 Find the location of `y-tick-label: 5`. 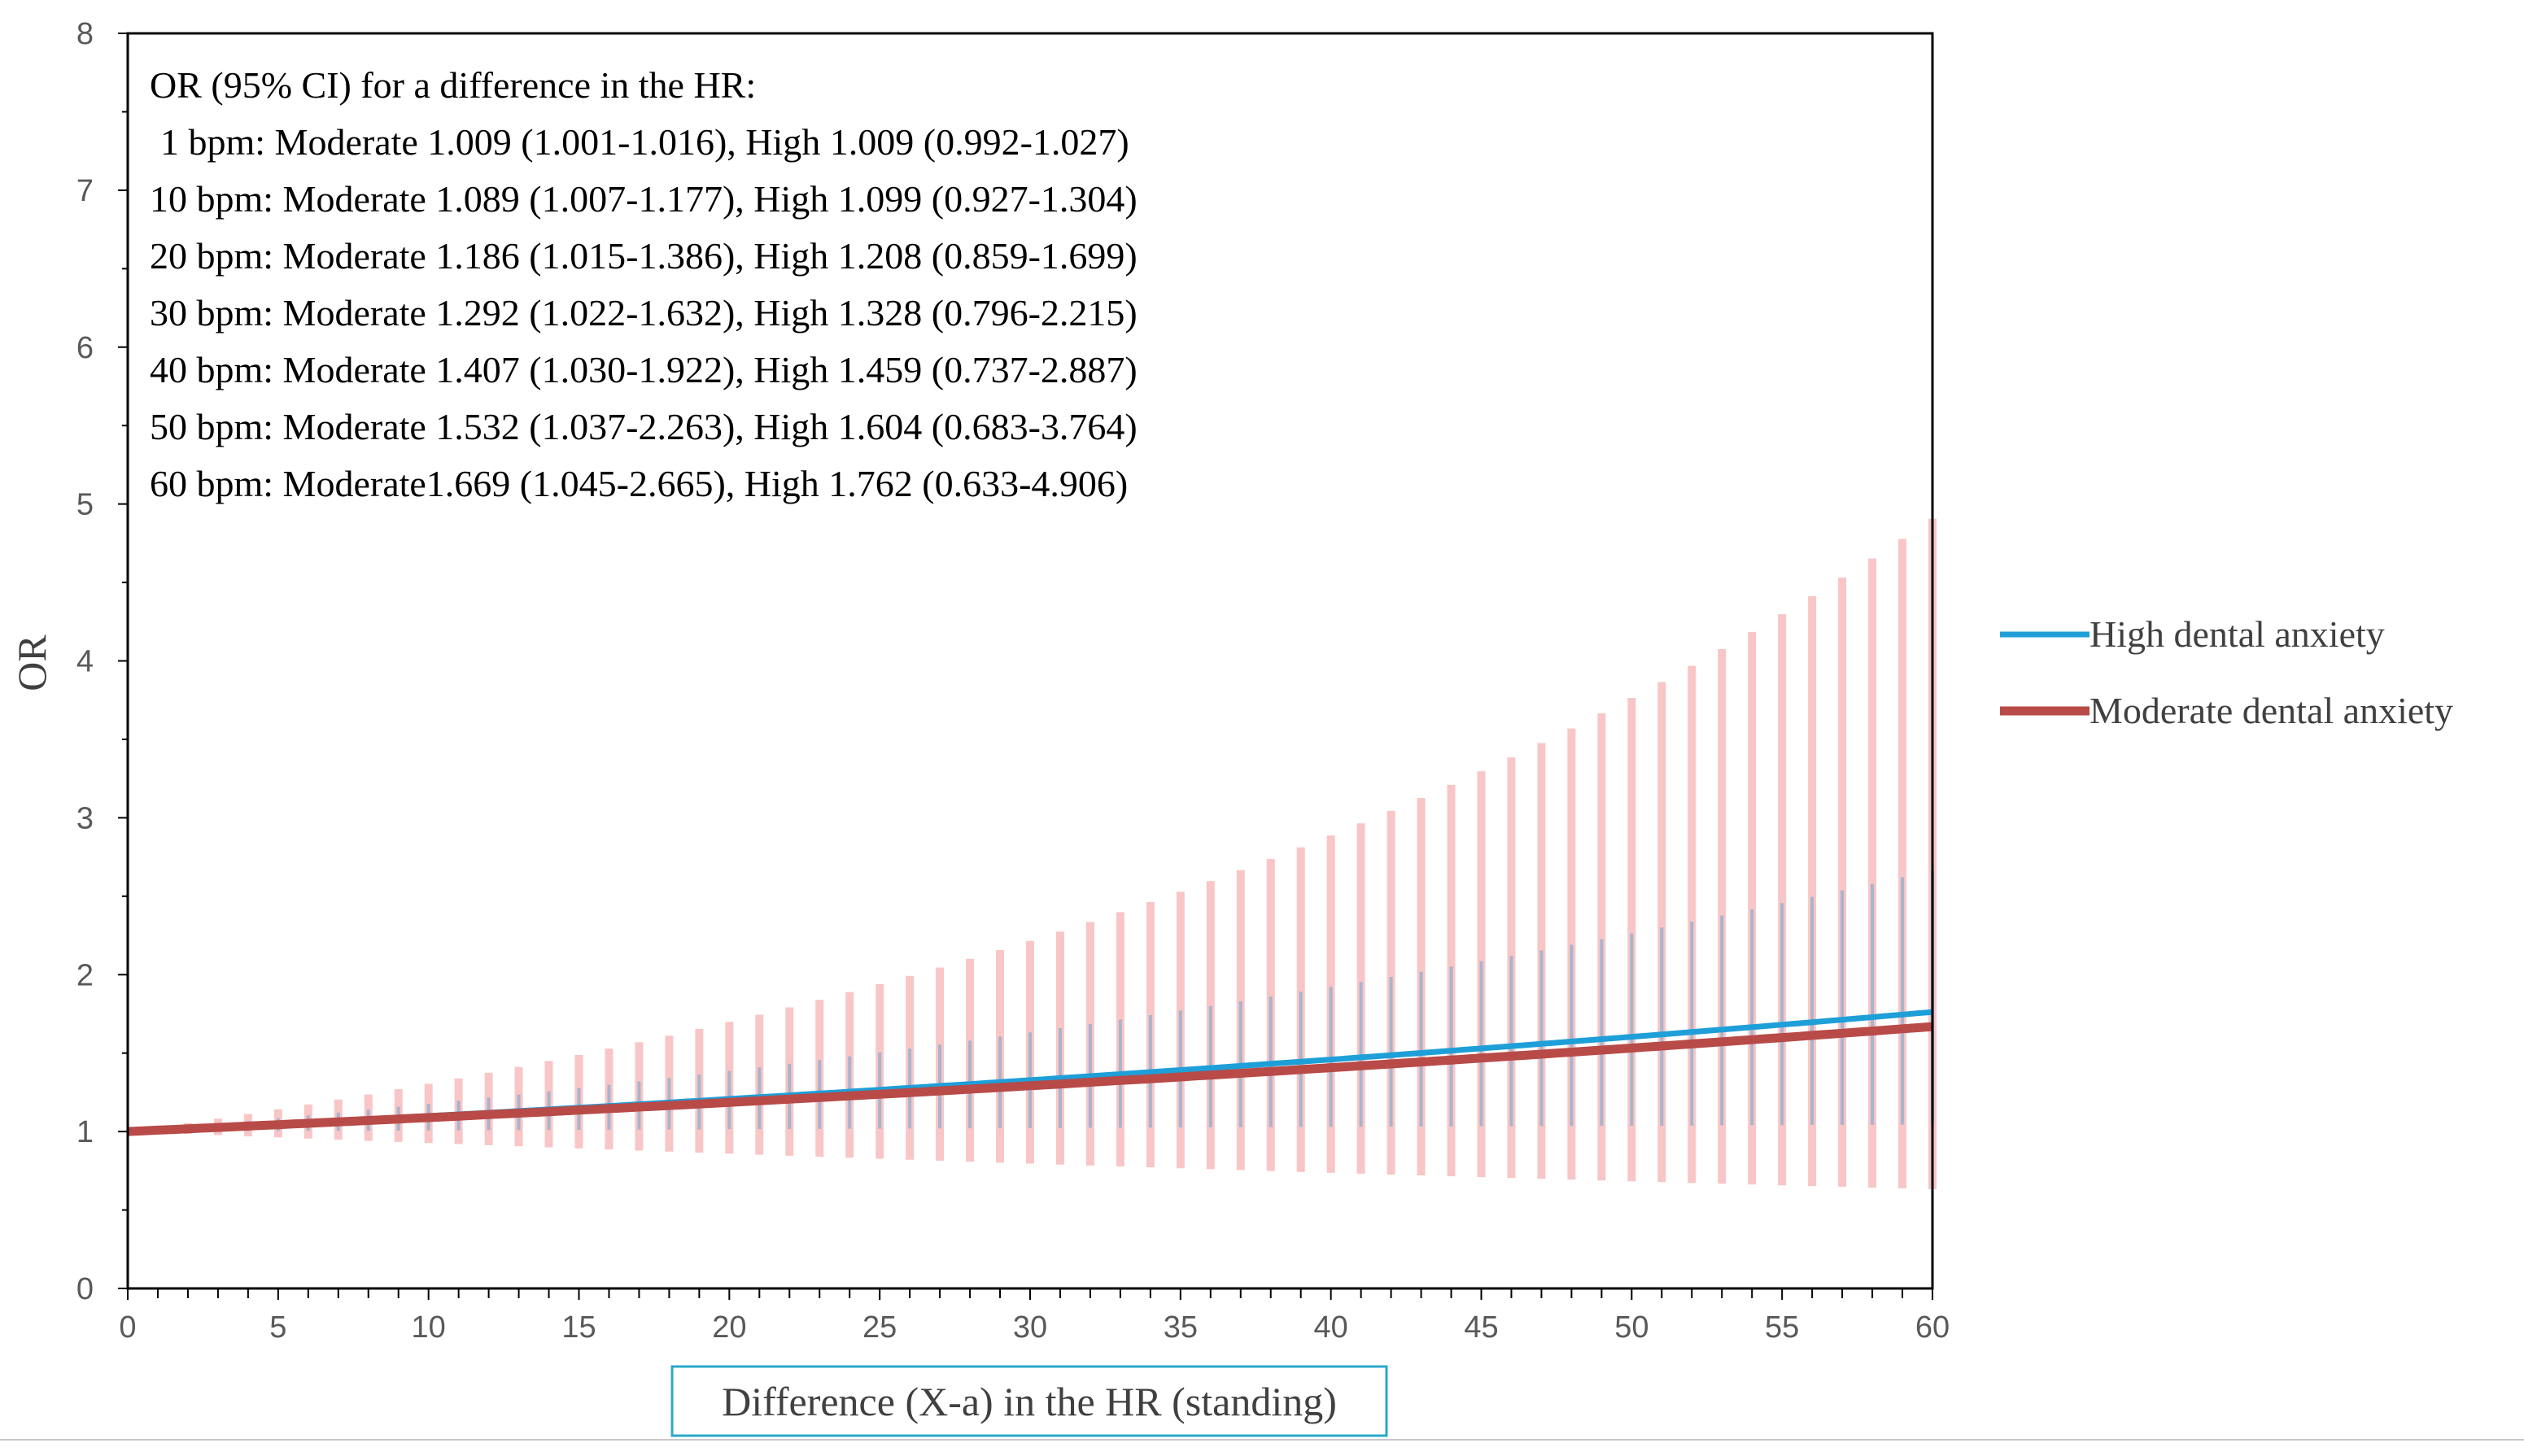

y-tick-label: 5 is located at coordinates (85, 505).